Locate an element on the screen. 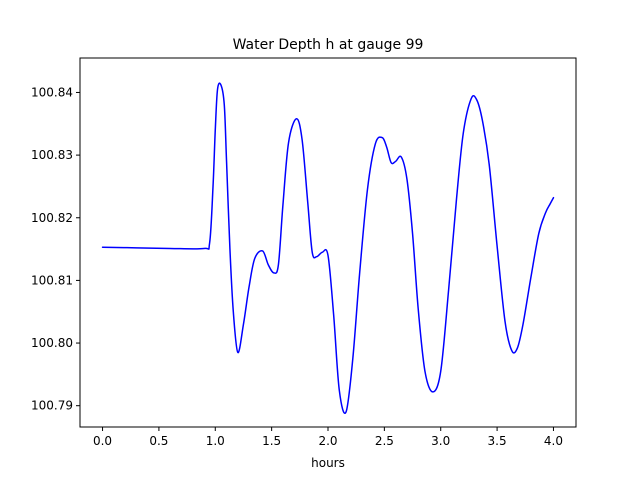 The width and height of the screenshot is (640, 480). x-axis-label: hours is located at coordinates (328, 463).